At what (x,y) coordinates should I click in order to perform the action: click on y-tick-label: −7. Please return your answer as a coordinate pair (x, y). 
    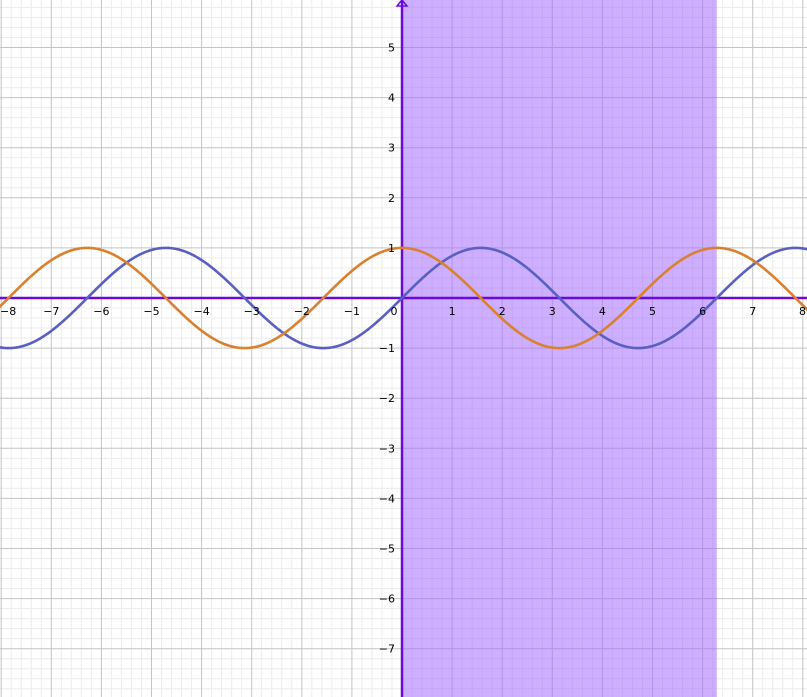
    Looking at the image, I should click on (387, 649).